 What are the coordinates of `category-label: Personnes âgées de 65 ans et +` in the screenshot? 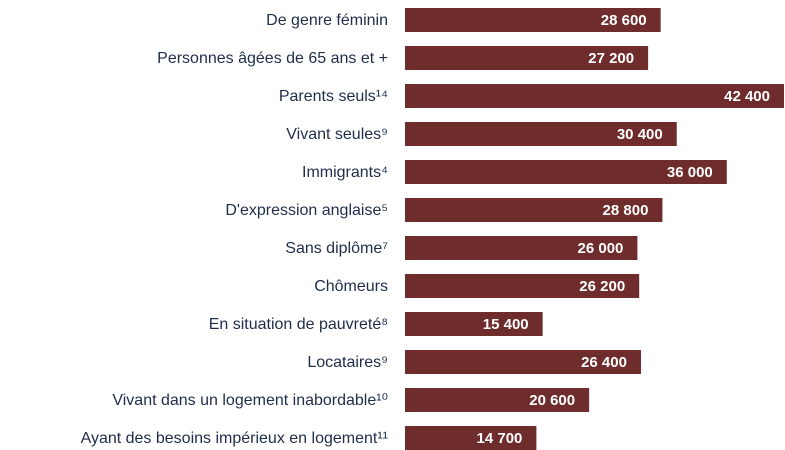 It's located at (272, 58).